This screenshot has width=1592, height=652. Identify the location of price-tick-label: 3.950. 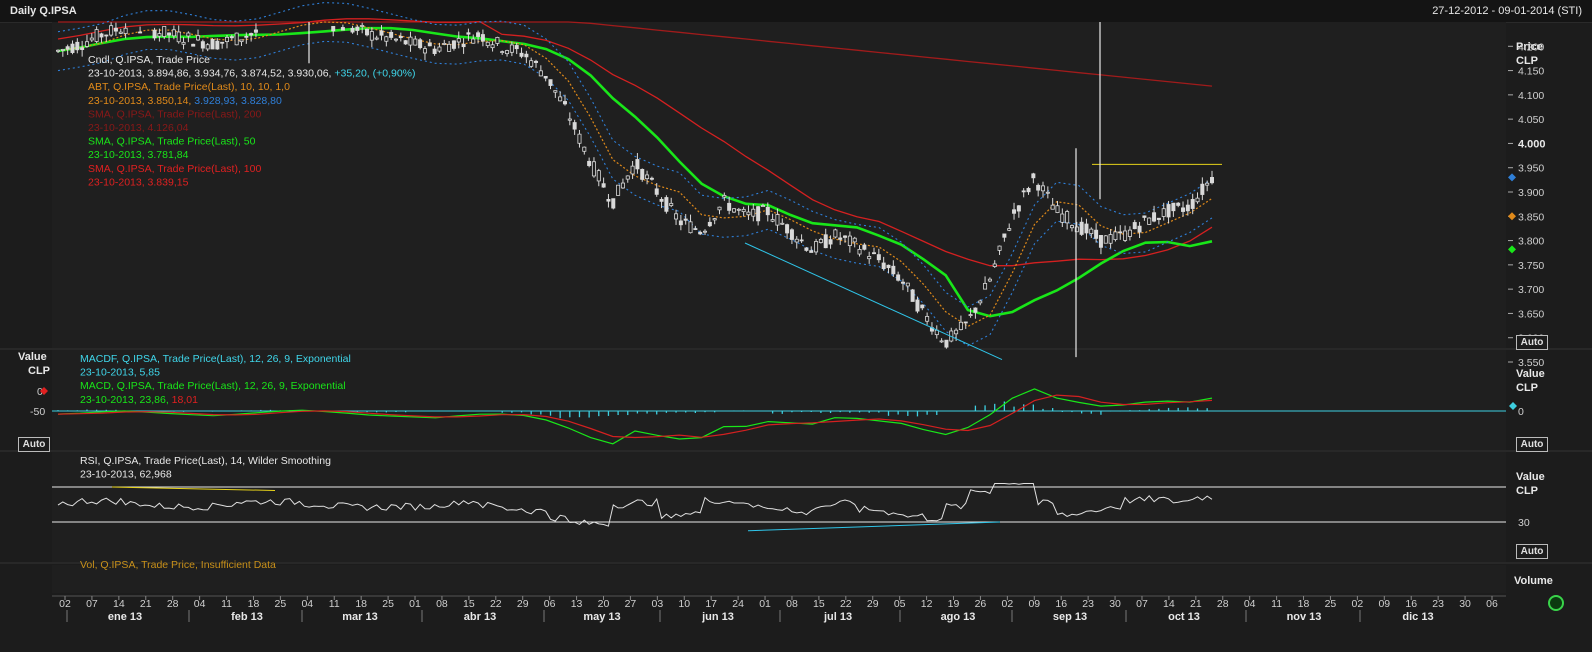
(1531, 169).